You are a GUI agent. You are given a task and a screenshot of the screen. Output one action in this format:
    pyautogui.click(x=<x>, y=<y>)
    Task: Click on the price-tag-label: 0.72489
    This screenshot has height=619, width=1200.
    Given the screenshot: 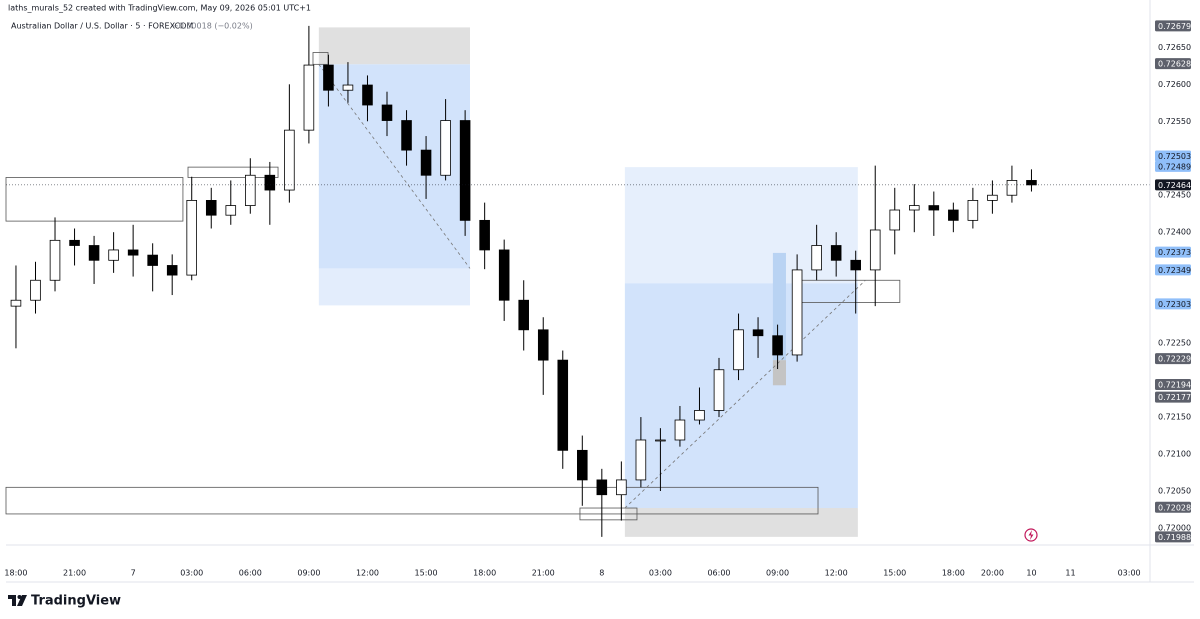 What is the action you would take?
    pyautogui.click(x=1174, y=166)
    